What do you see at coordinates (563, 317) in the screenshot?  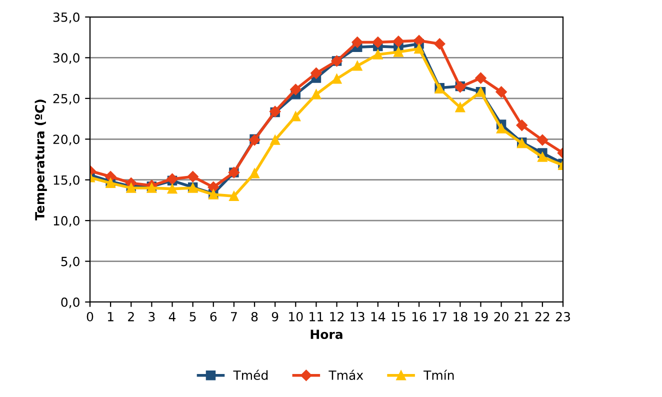 I see `x-tick-label: 23` at bounding box center [563, 317].